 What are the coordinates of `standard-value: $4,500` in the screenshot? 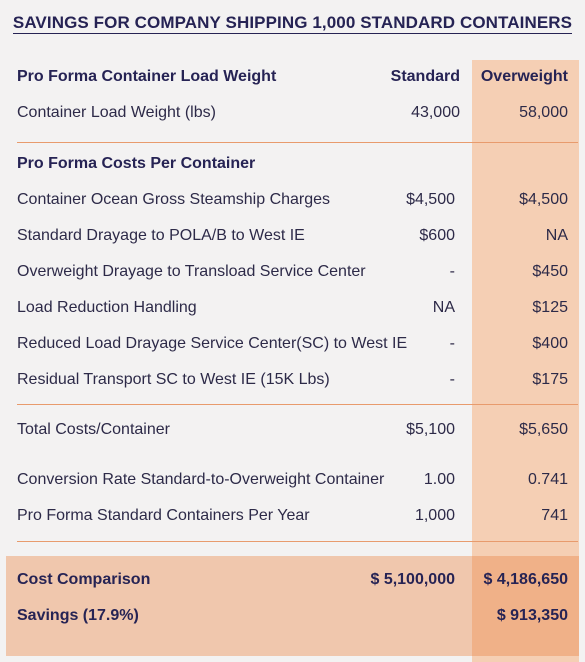 It's located at (430, 199).